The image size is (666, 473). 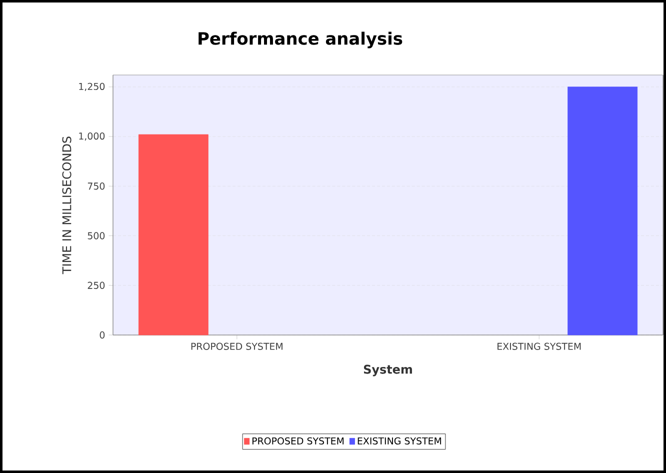 I want to click on y-tick-label: 0, so click(x=102, y=335).